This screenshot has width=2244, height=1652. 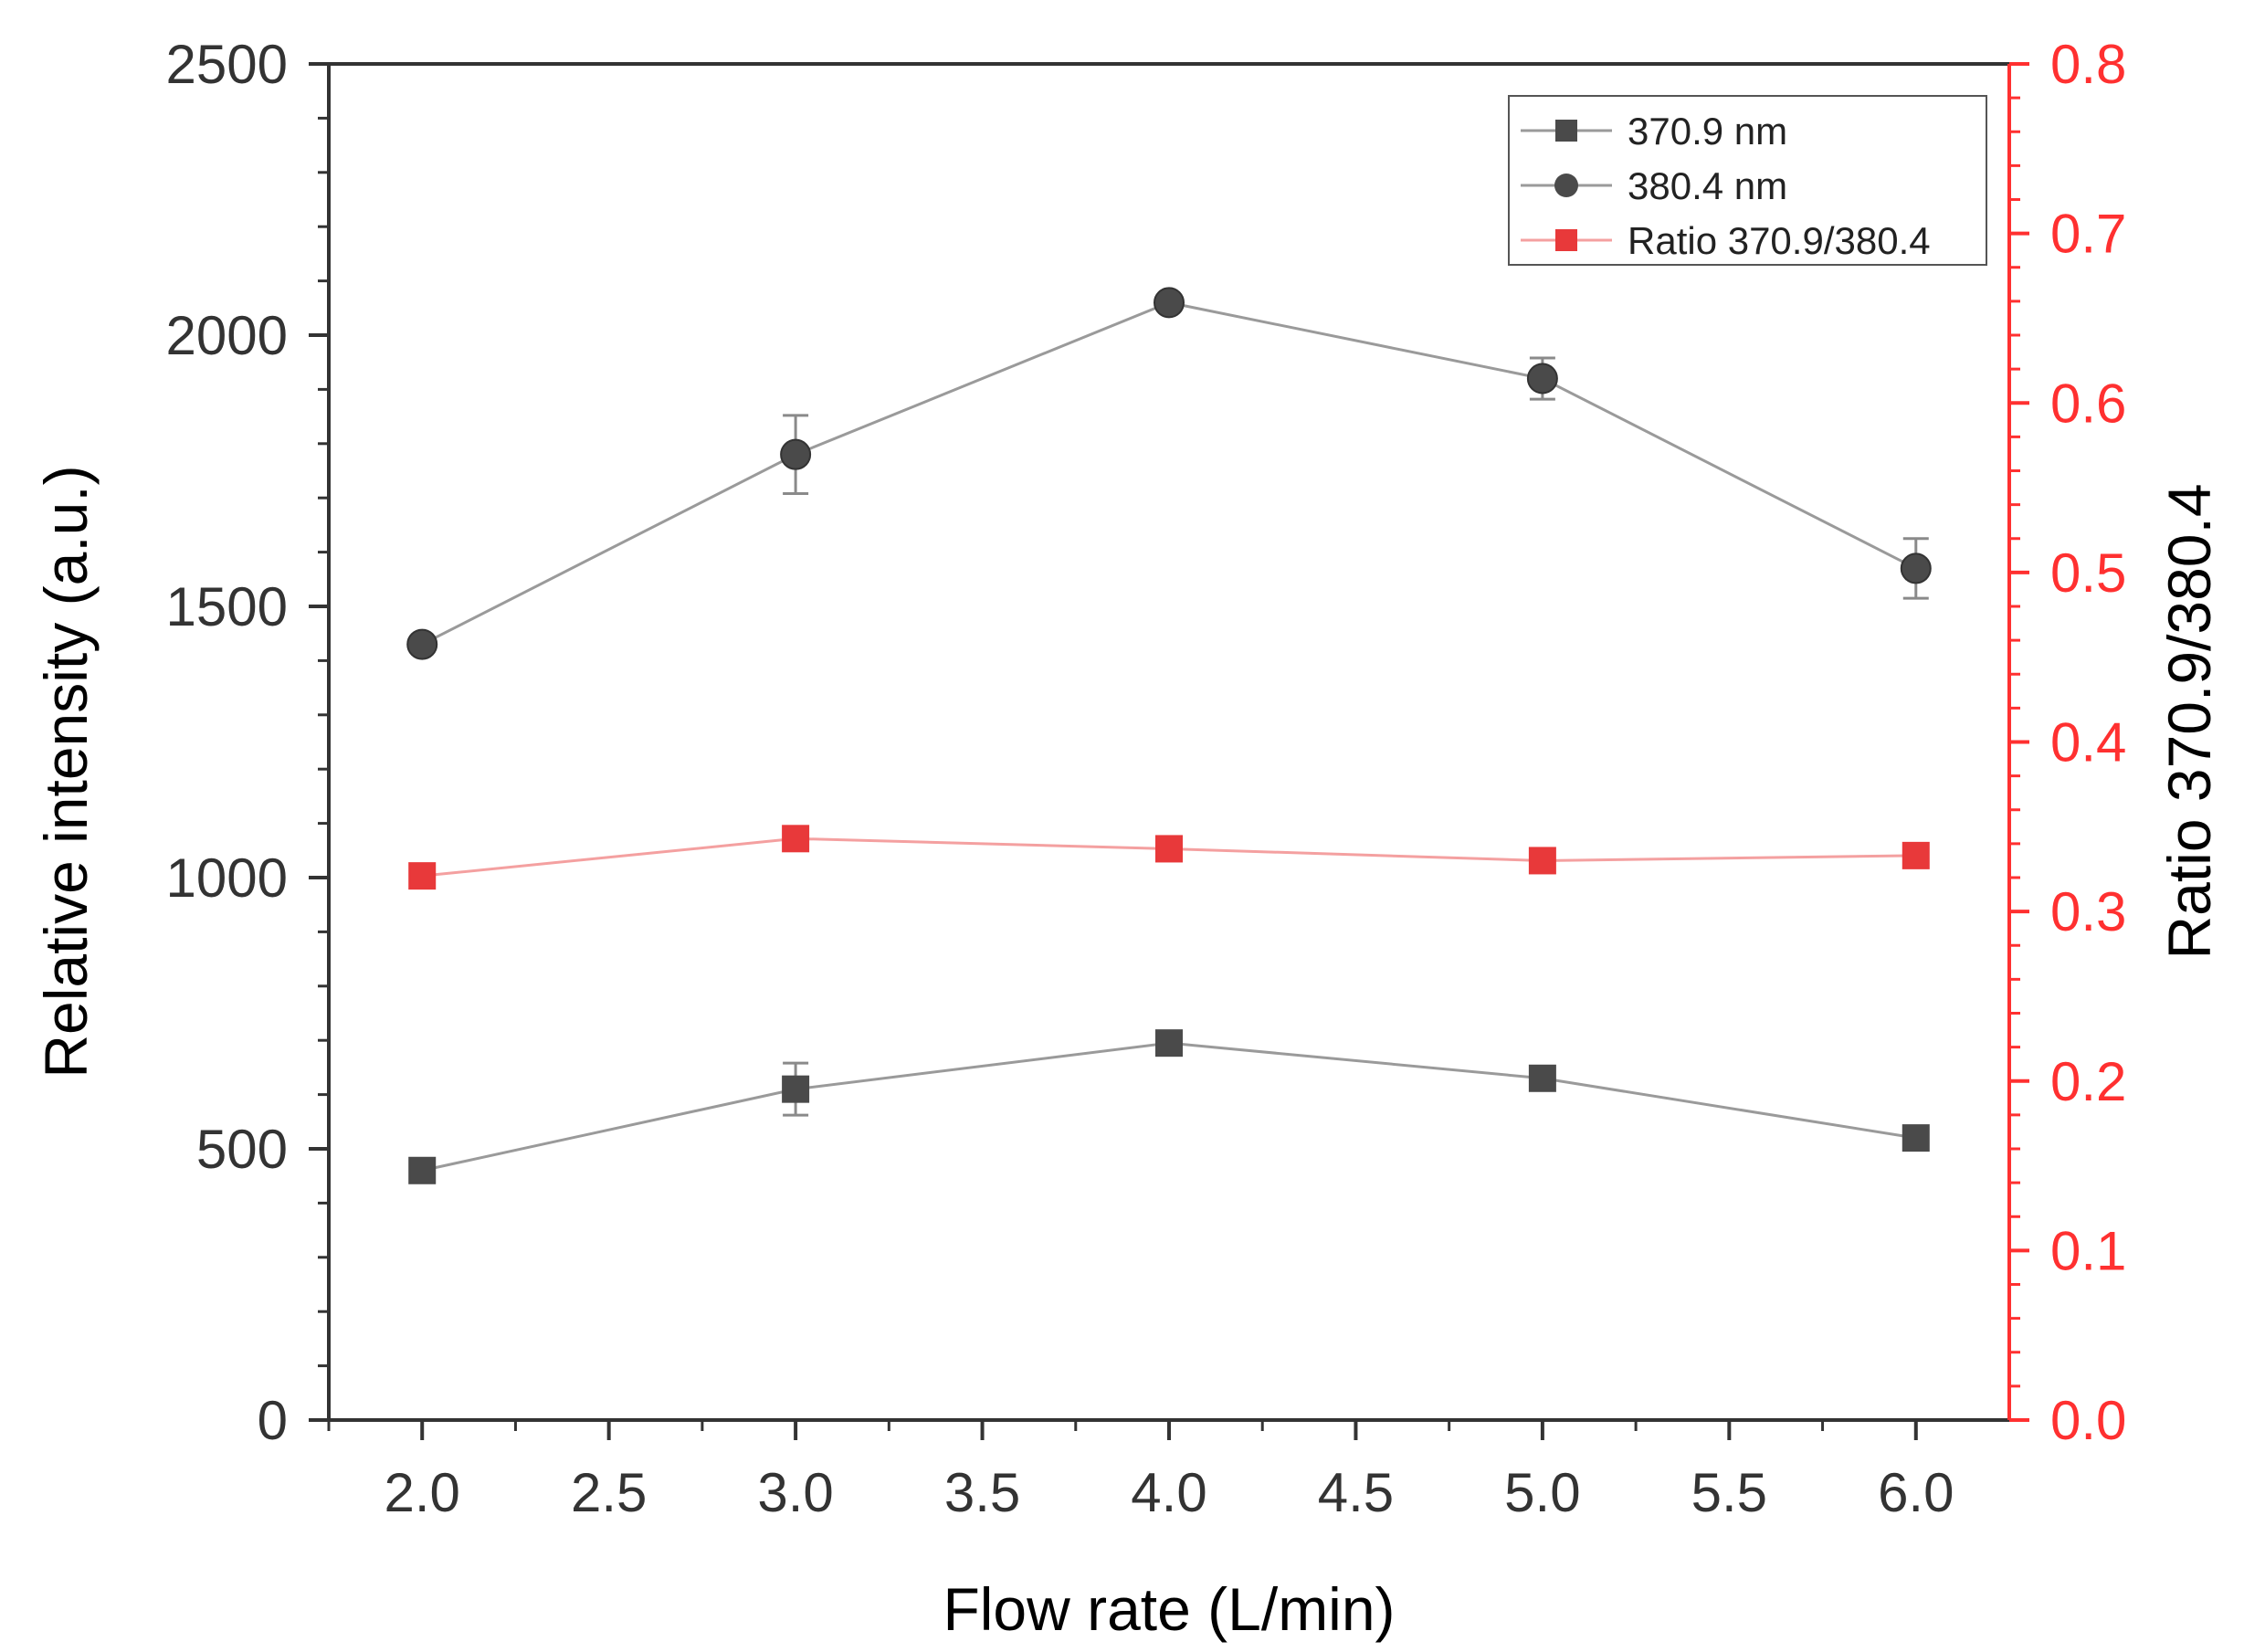 What do you see at coordinates (227, 64) in the screenshot?
I see `y-tick-label: 2500` at bounding box center [227, 64].